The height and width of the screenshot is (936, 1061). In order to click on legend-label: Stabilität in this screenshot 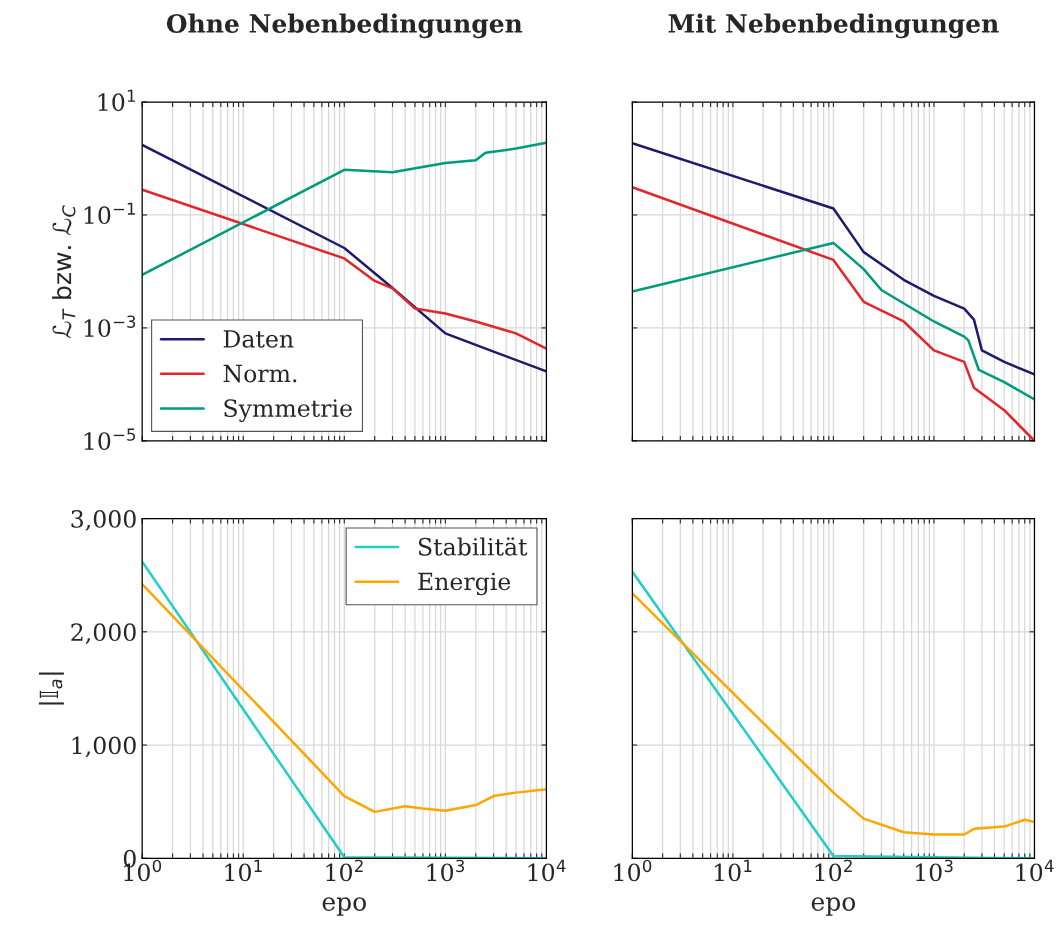, I will do `click(473, 546)`.